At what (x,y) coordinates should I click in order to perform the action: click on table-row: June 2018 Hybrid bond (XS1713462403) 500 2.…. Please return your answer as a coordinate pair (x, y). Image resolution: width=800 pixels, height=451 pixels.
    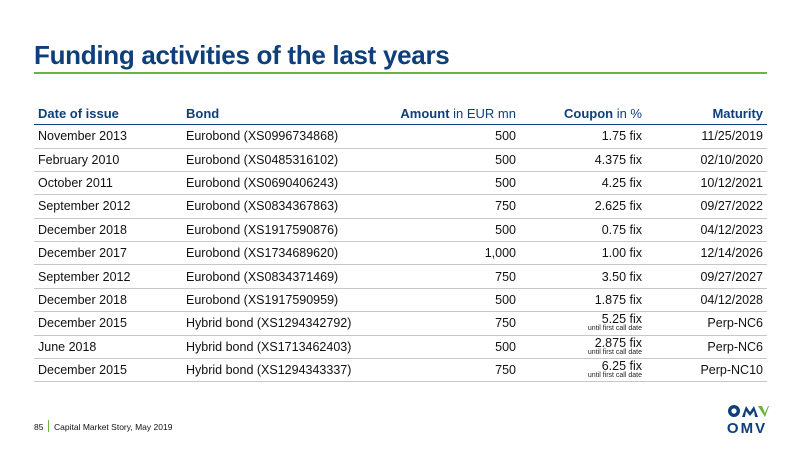
    Looking at the image, I should click on (400, 347).